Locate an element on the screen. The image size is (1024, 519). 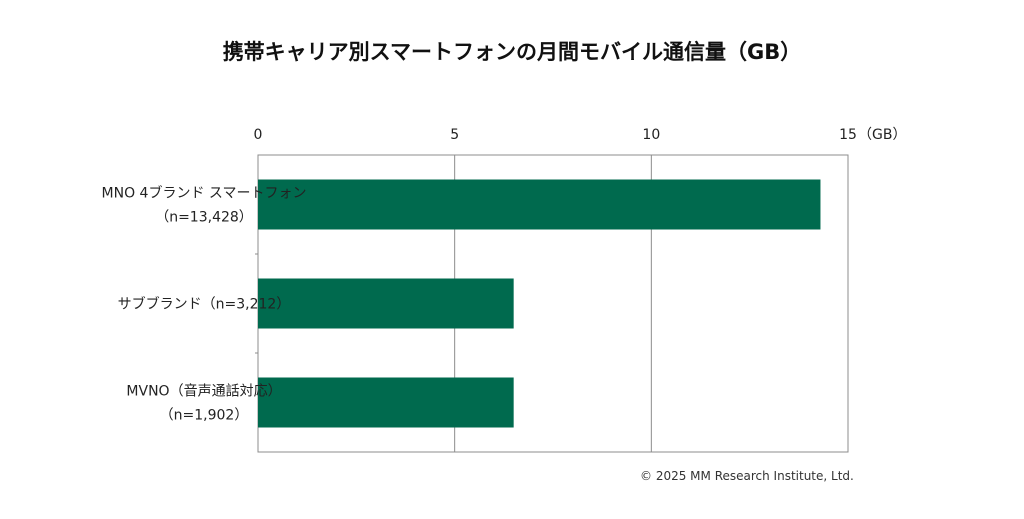
x-tick-label: 0 is located at coordinates (258, 135).